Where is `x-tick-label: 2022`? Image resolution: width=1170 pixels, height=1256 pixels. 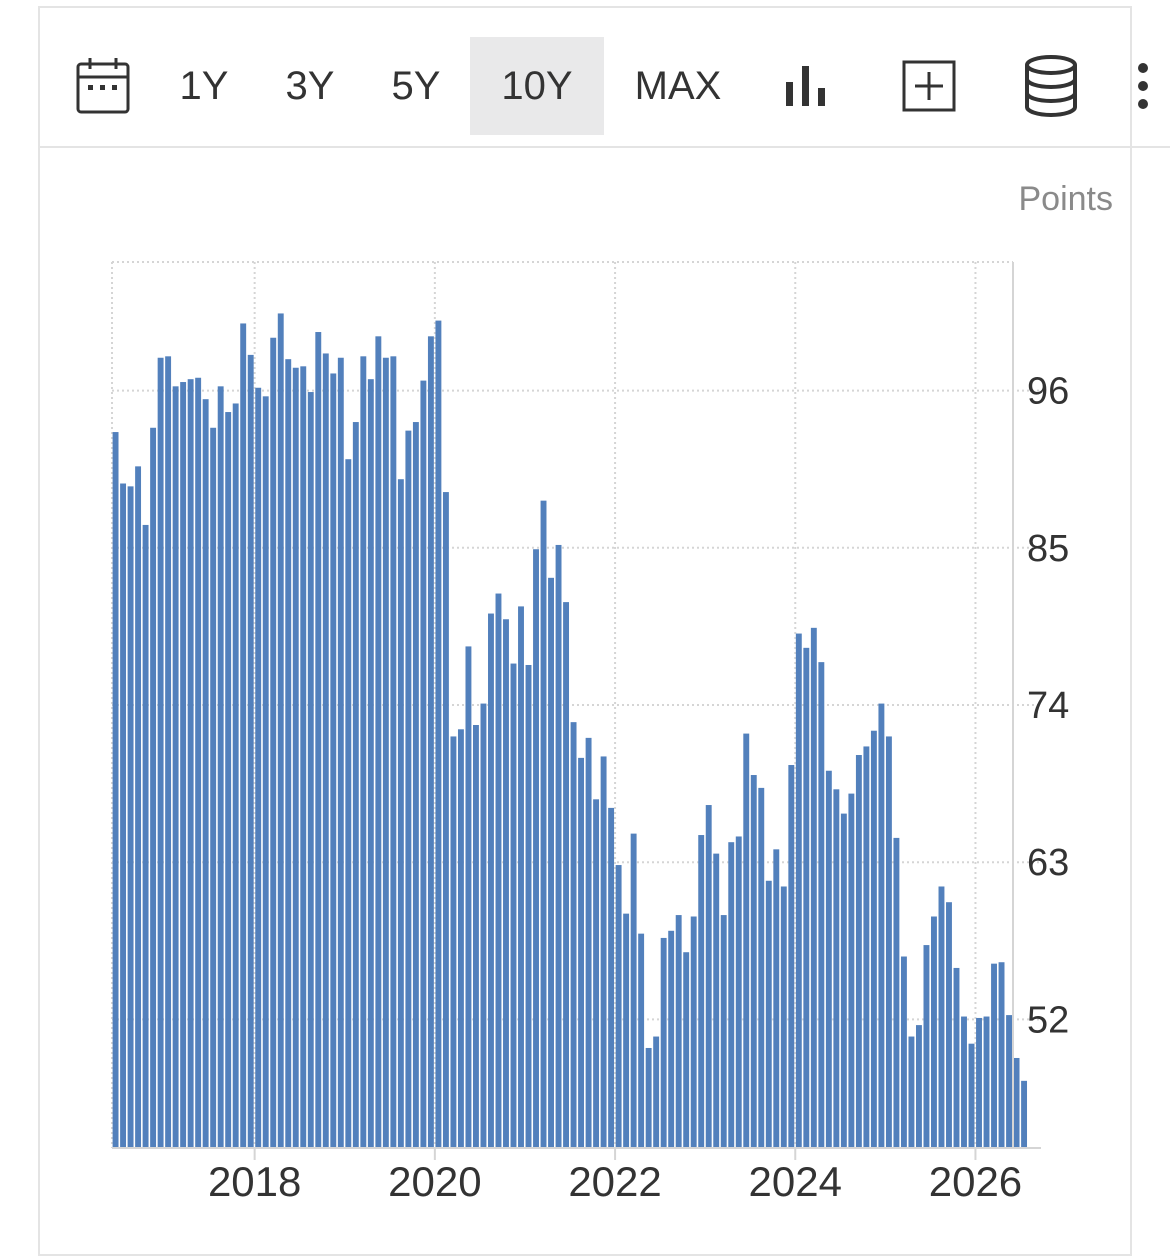
x-tick-label: 2022 is located at coordinates (614, 1181).